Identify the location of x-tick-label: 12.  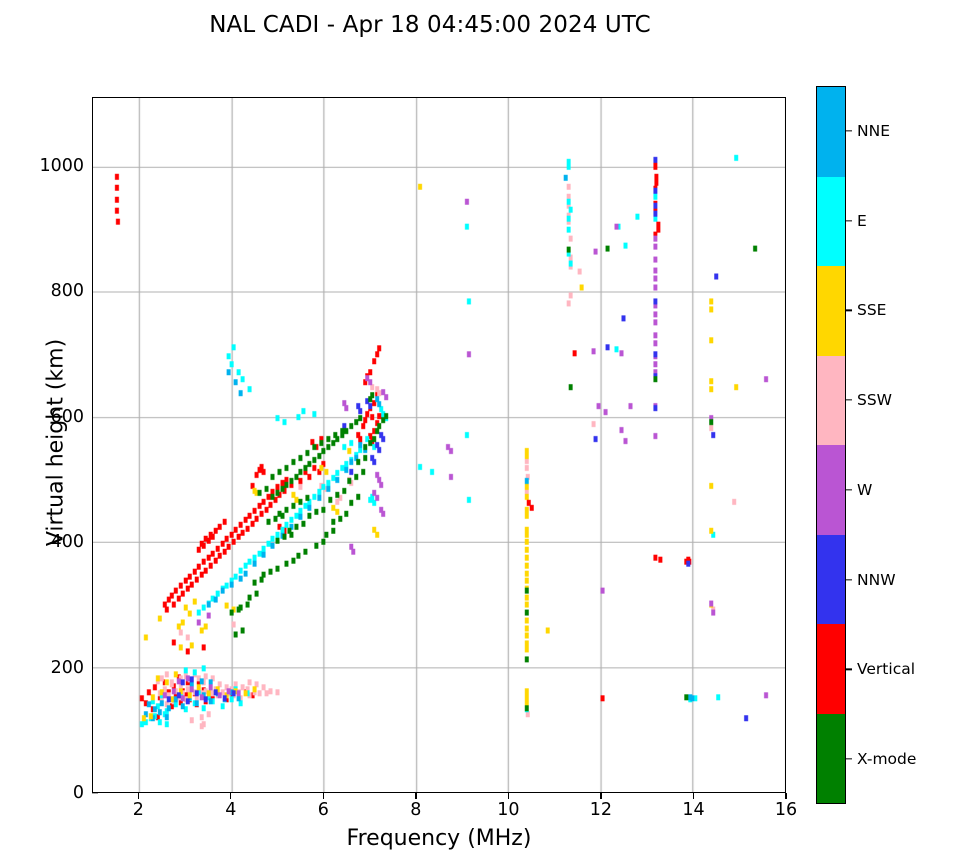
(601, 810).